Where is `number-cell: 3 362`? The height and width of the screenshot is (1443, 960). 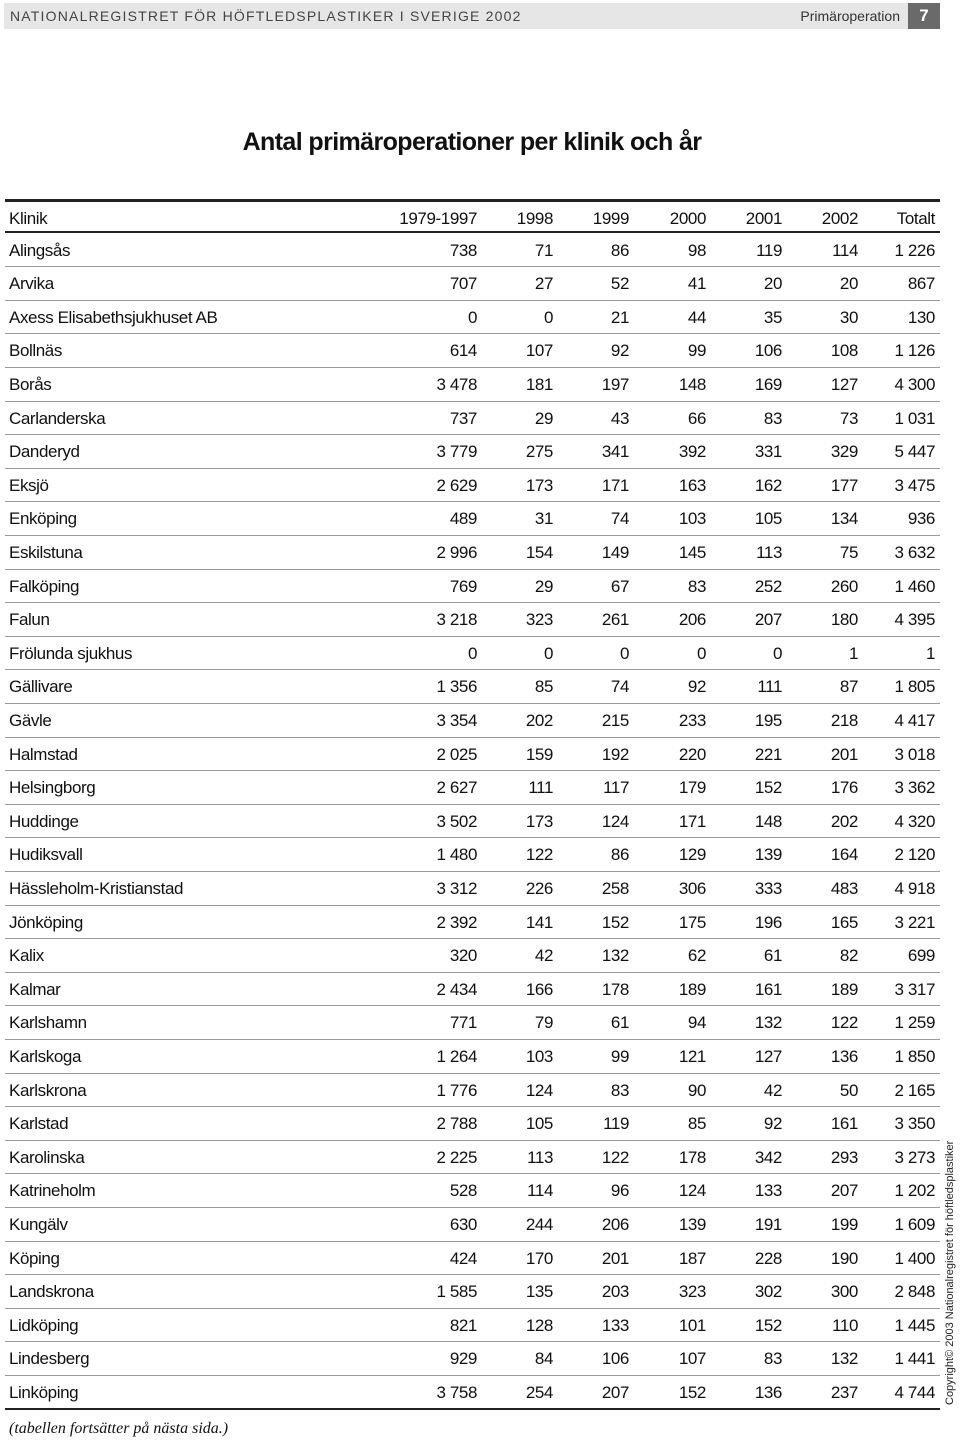 number-cell: 3 362 is located at coordinates (914, 788).